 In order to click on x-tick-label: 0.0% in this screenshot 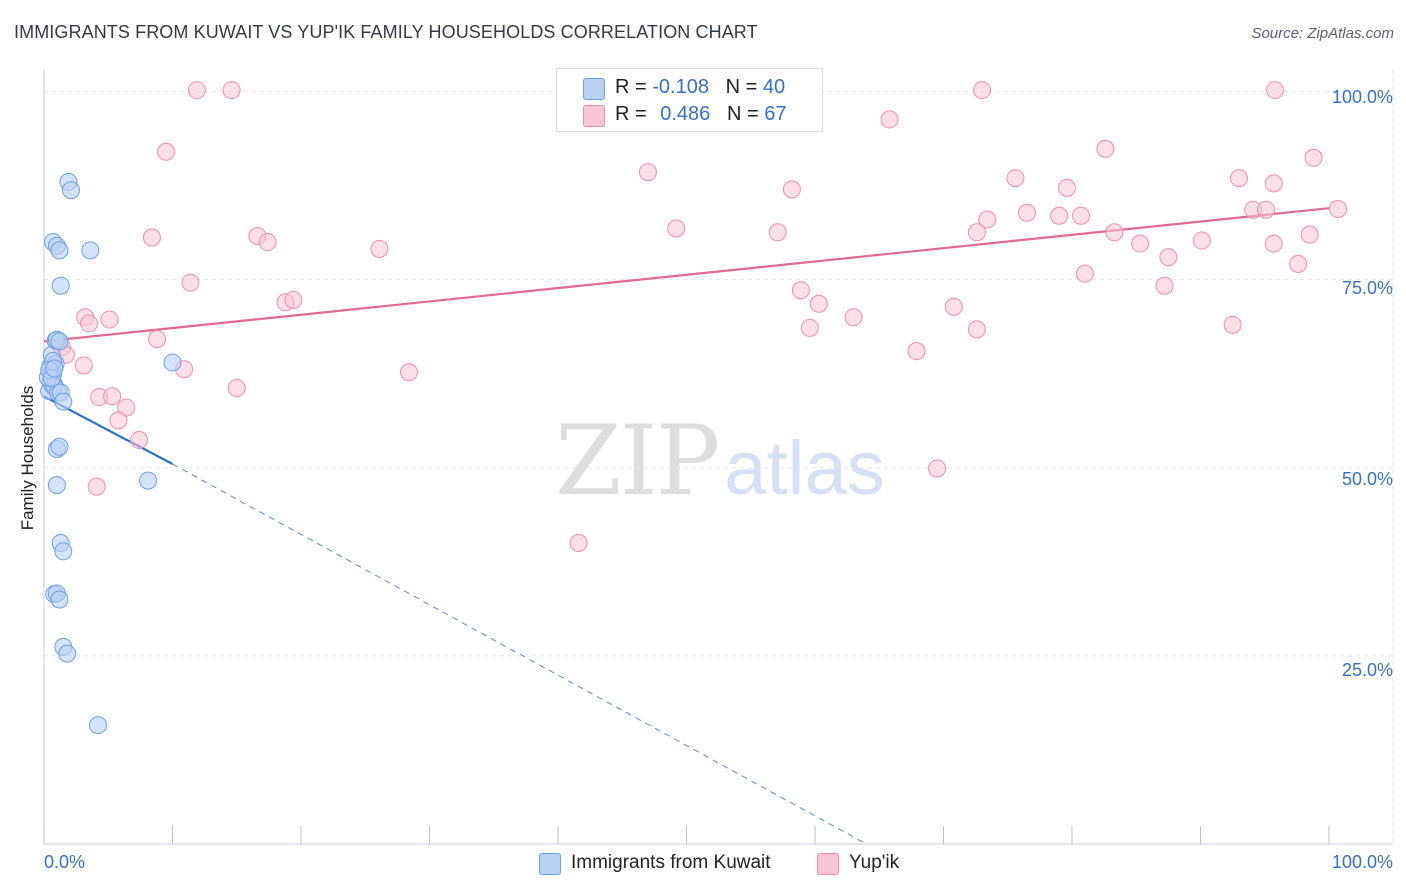, I will do `click(65, 862)`.